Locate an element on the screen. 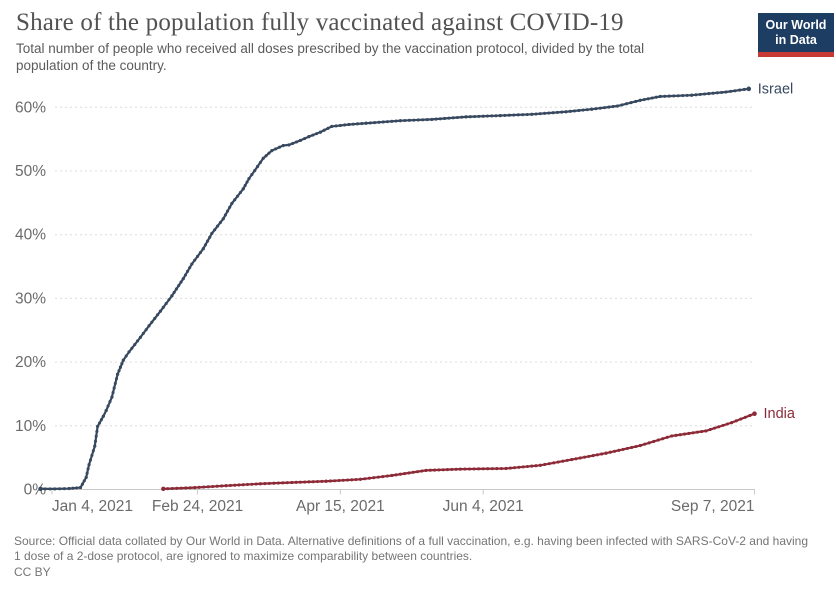  owid-logo-line1: Our World is located at coordinates (796, 24).